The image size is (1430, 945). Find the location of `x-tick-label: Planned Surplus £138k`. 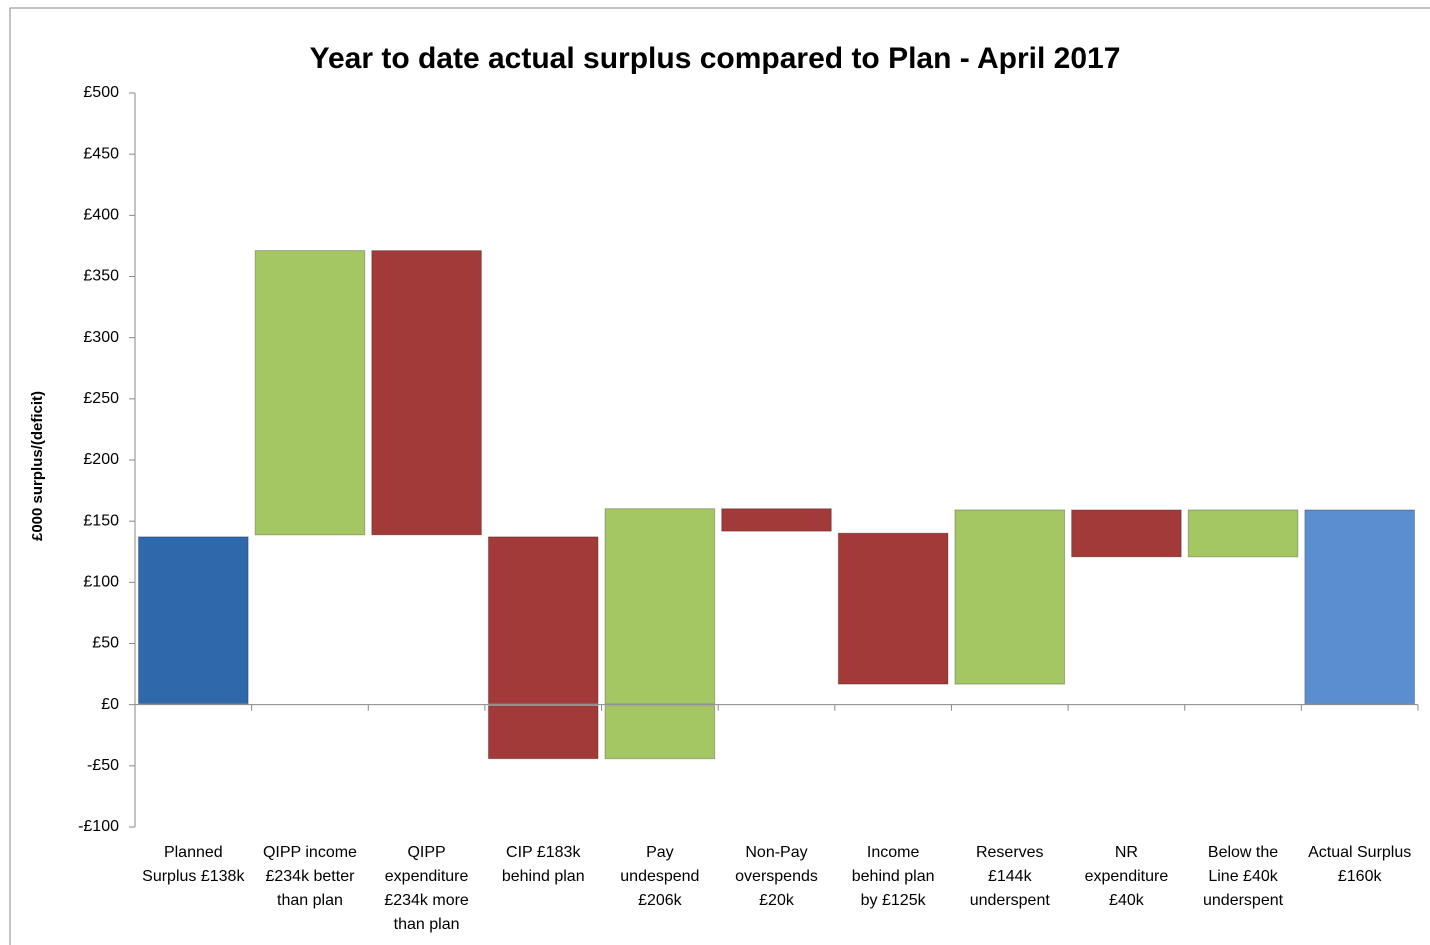

x-tick-label: Planned Surplus £138k is located at coordinates (193, 864).